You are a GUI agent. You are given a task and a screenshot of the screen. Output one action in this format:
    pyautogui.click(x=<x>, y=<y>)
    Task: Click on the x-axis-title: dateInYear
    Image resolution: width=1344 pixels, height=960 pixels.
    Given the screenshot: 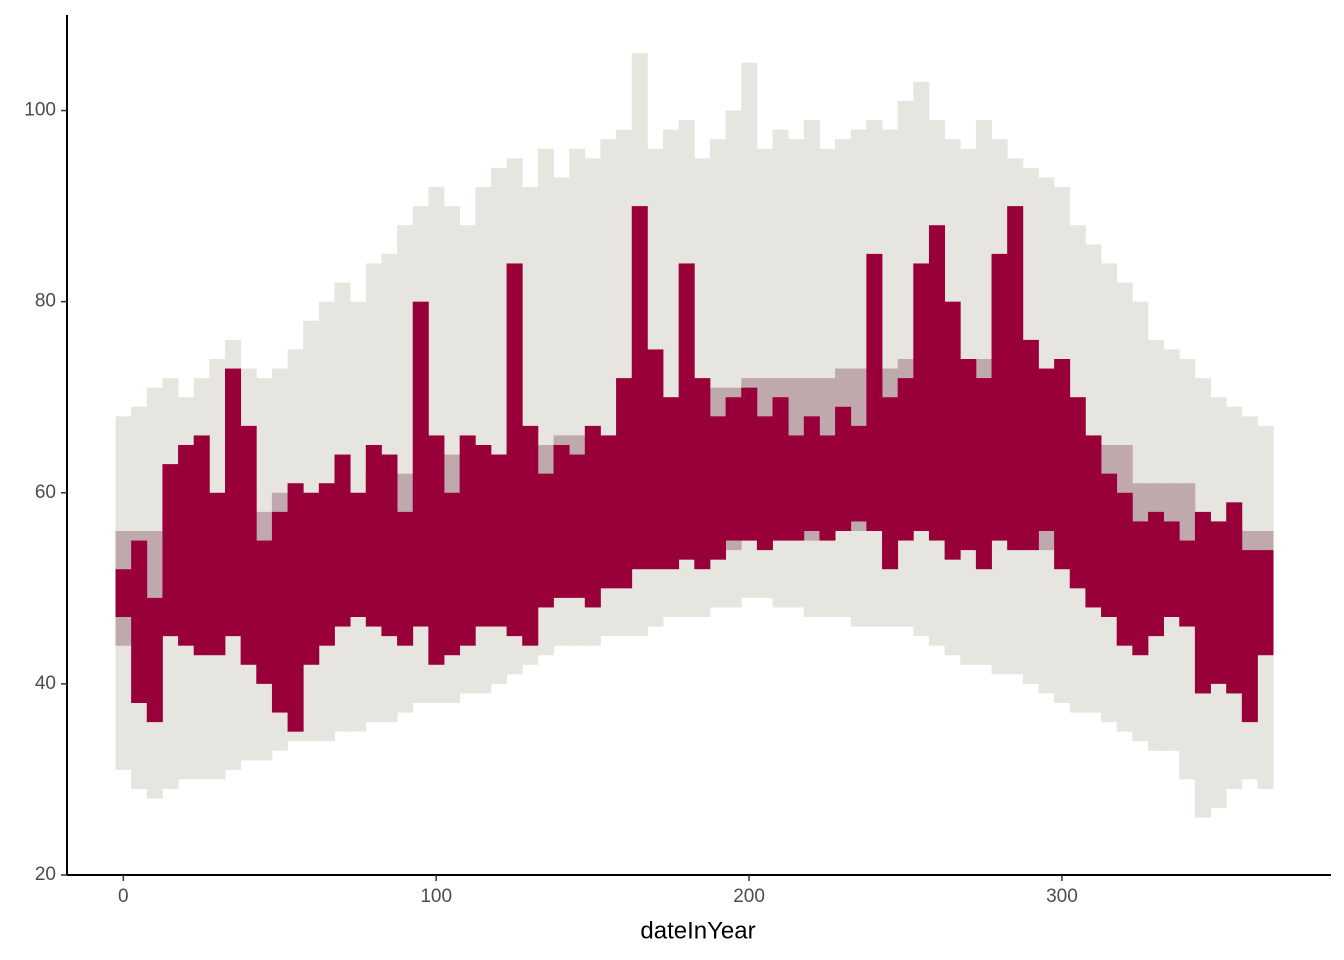 What is the action you would take?
    pyautogui.click(x=697, y=930)
    